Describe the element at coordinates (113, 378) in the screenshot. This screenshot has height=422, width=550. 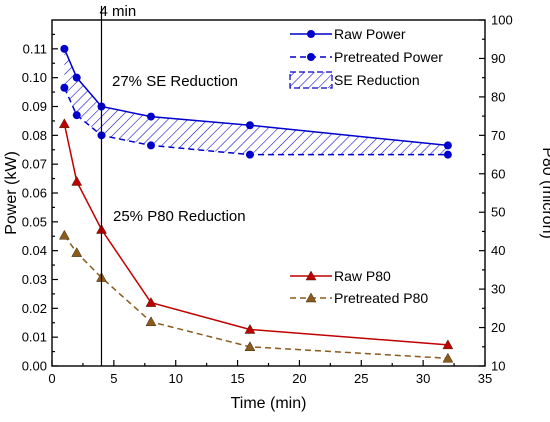
I see `x-tick-label: 5` at that location.